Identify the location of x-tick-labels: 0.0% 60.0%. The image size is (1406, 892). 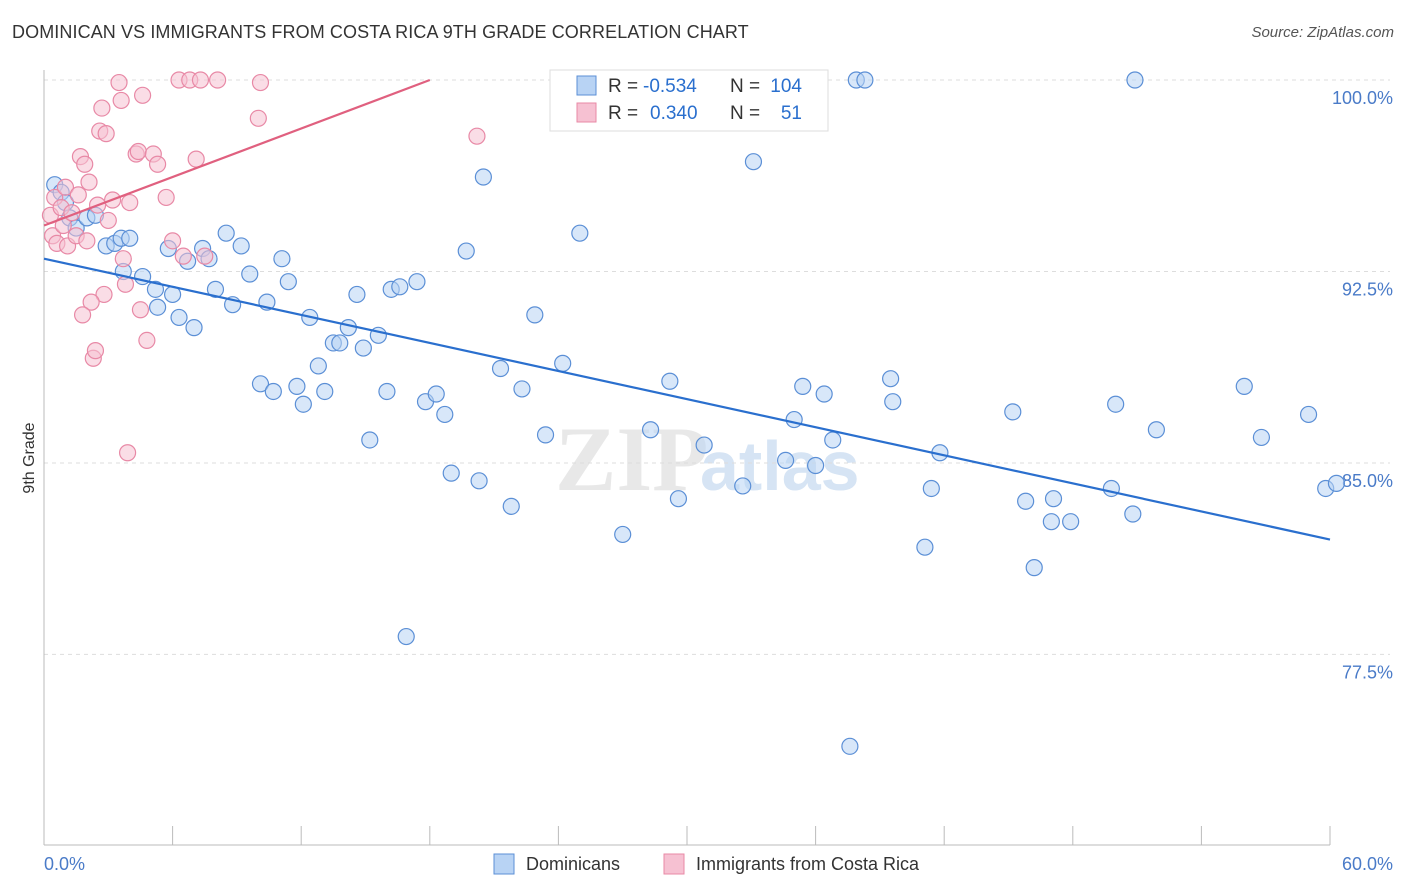
(718, 864).